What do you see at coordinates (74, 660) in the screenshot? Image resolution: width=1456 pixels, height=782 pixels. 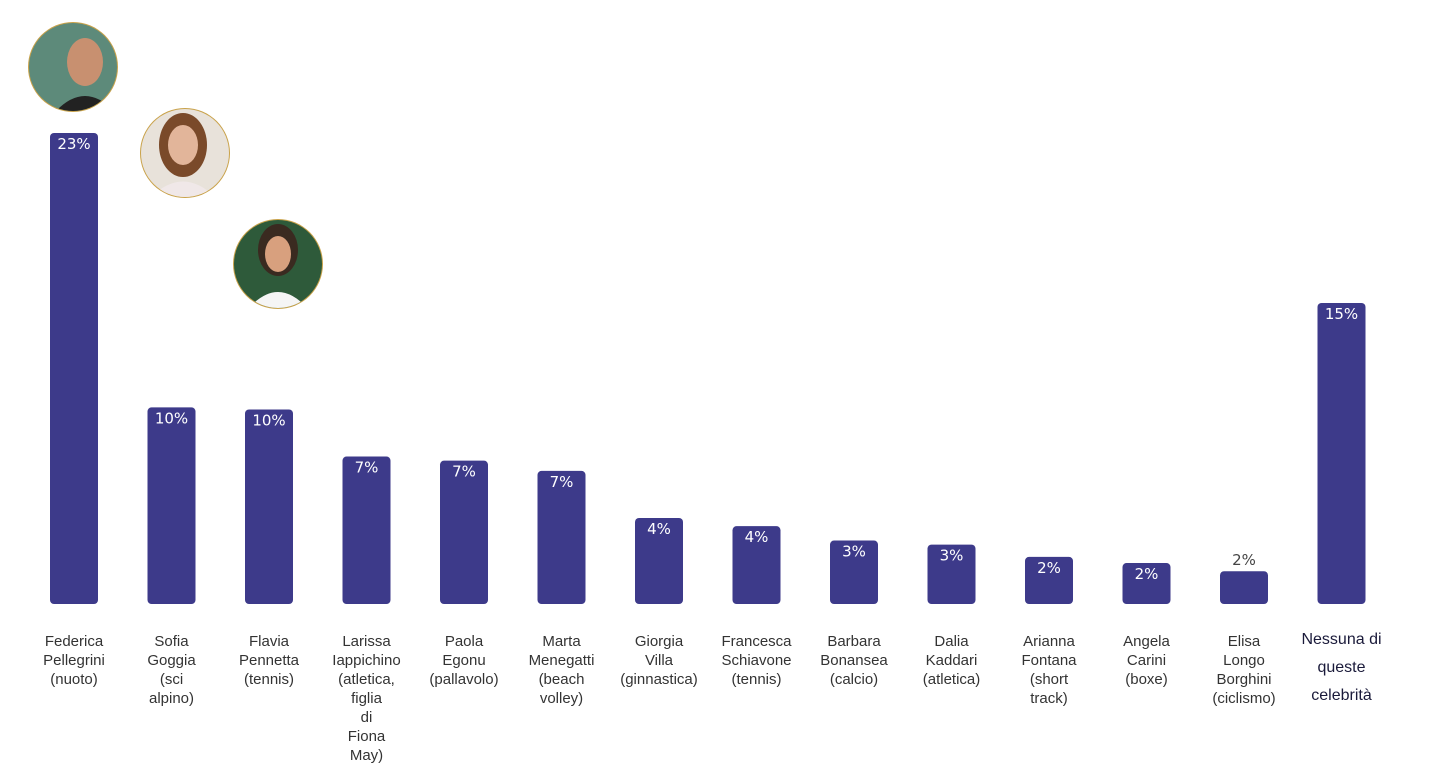 I see `category-label: Federica Pellegrini (nuoto)` at bounding box center [74, 660].